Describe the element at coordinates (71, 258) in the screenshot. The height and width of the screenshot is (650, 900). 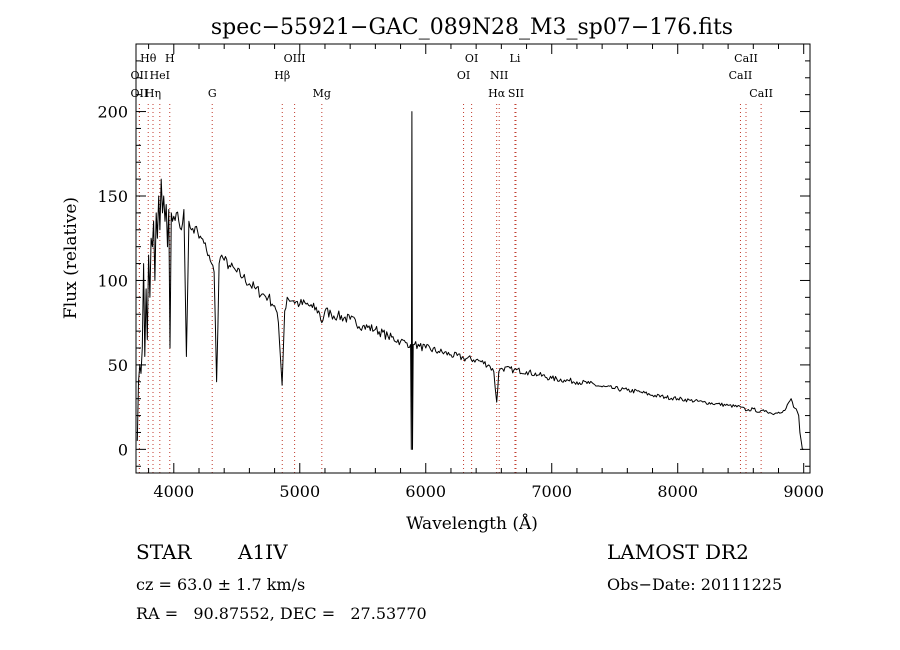
I see `y-axis-label: Flux (relative)` at that location.